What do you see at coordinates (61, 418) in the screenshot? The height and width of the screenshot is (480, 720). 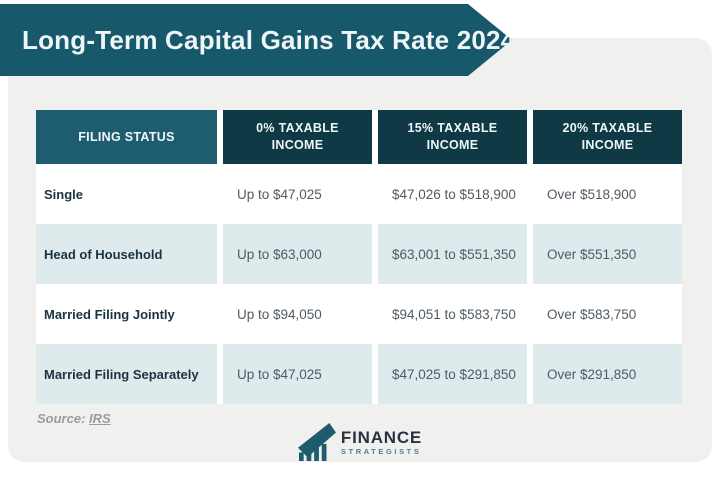 I see `source-label: Source:` at bounding box center [61, 418].